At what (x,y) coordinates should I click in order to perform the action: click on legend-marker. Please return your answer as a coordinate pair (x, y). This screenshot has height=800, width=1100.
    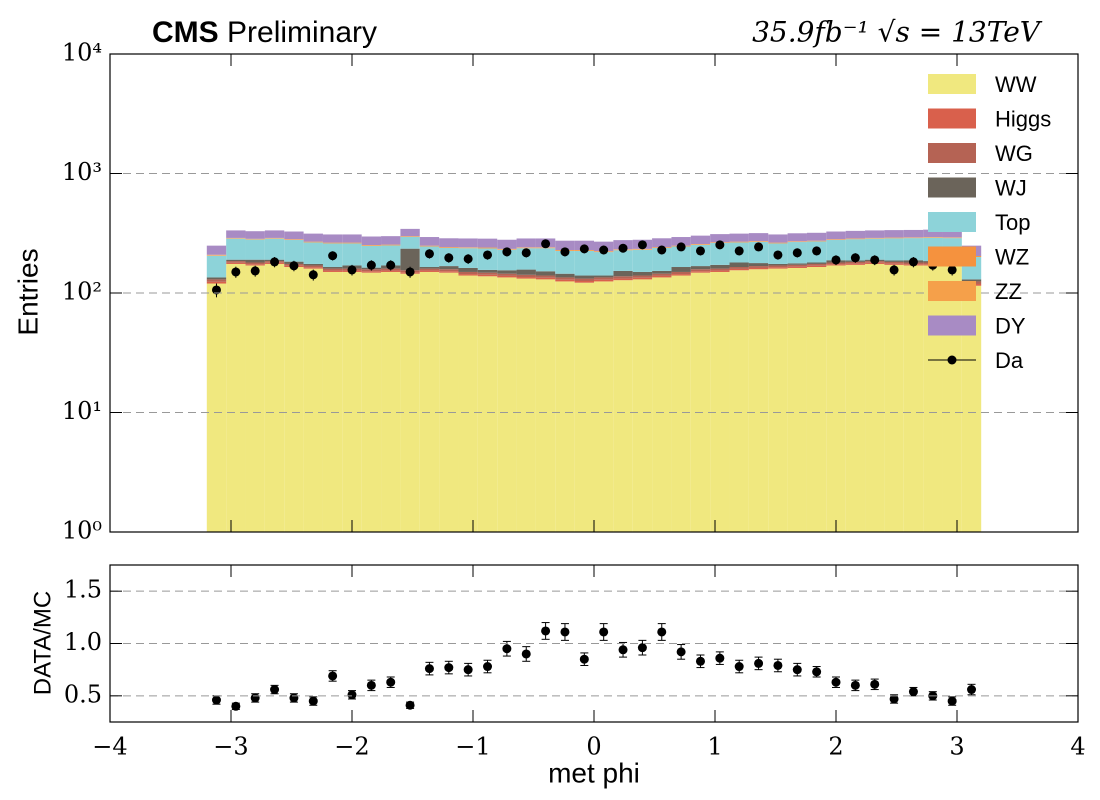
    Looking at the image, I should click on (952, 360).